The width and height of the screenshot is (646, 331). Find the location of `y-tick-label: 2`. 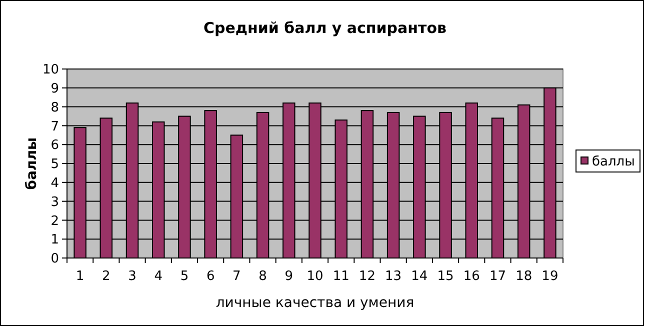

y-tick-label: 2 is located at coordinates (54, 221).